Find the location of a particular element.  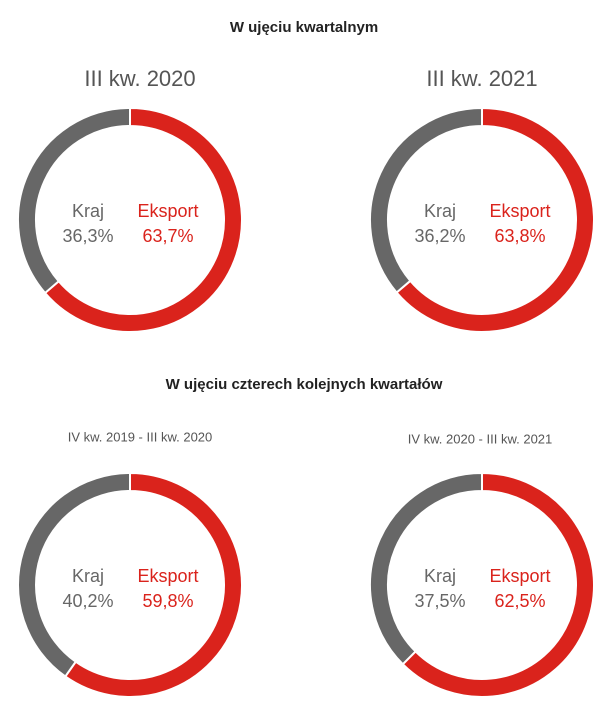

slice-value: 63,8% is located at coordinates (519, 236).